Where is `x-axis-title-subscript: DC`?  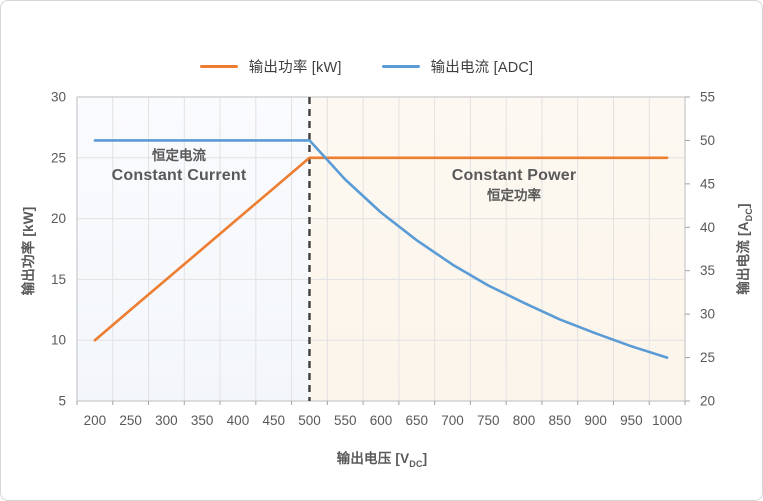
x-axis-title-subscript: DC is located at coordinates (416, 463).